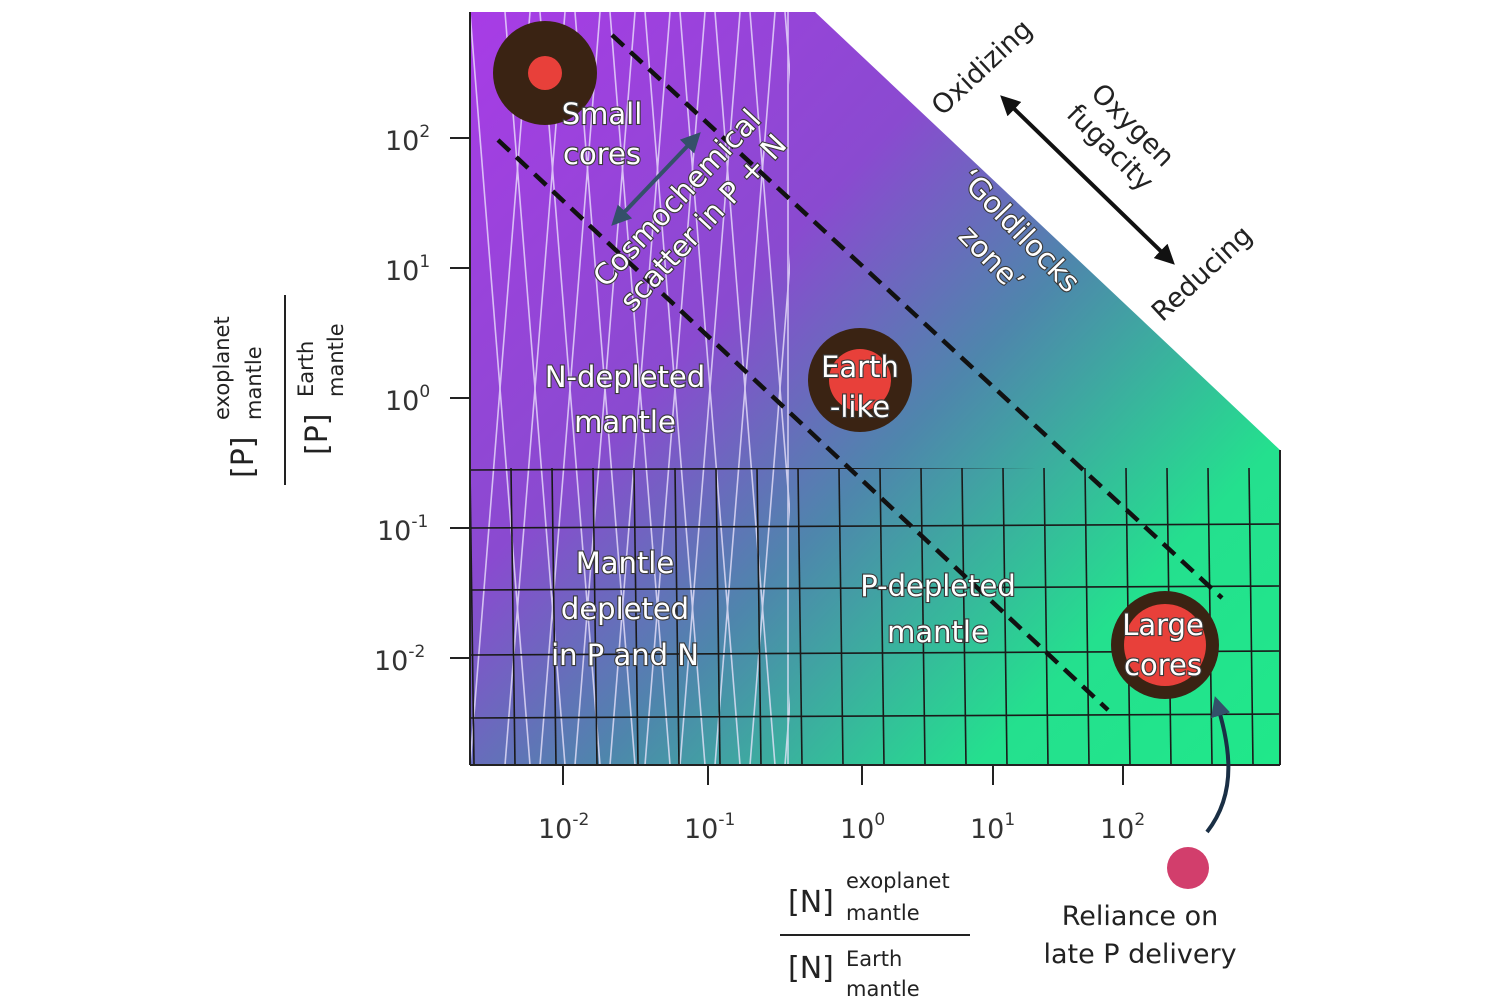  Describe the element at coordinates (1139, 954) in the screenshot. I see `annotation: late P delivery` at that location.